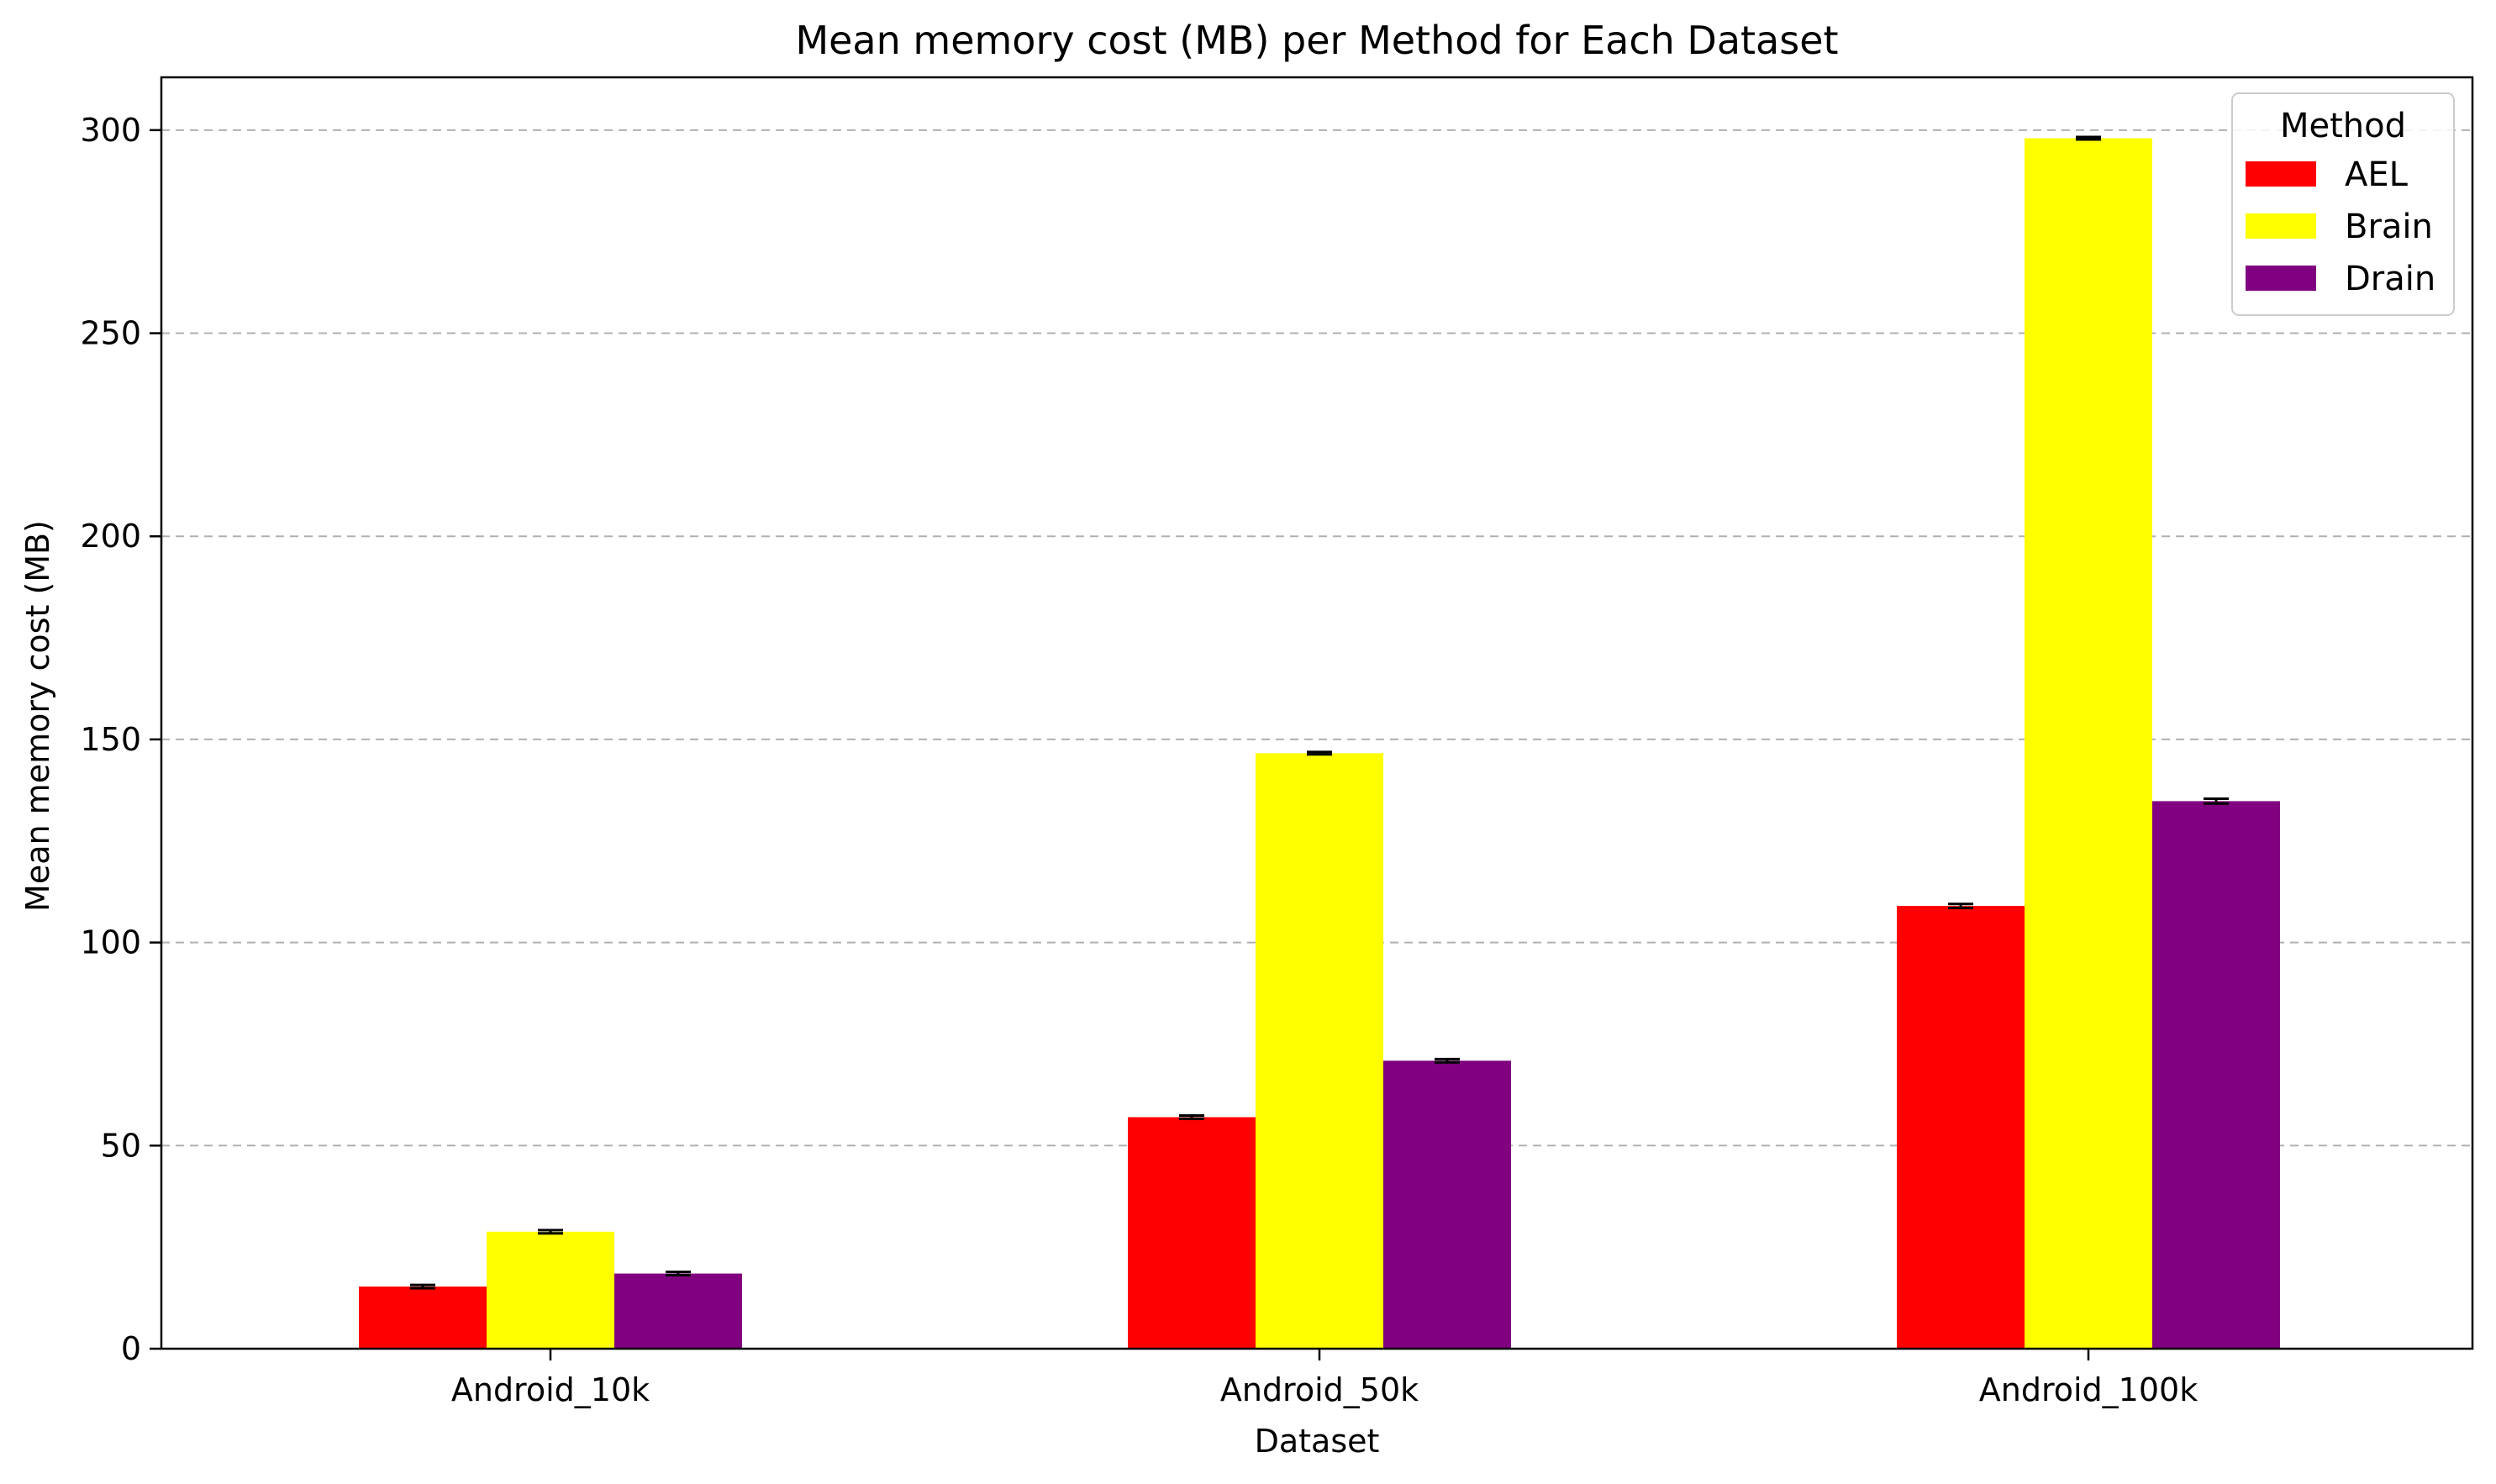  What do you see at coordinates (2281, 226) in the screenshot?
I see `legend-swatch-brain` at bounding box center [2281, 226].